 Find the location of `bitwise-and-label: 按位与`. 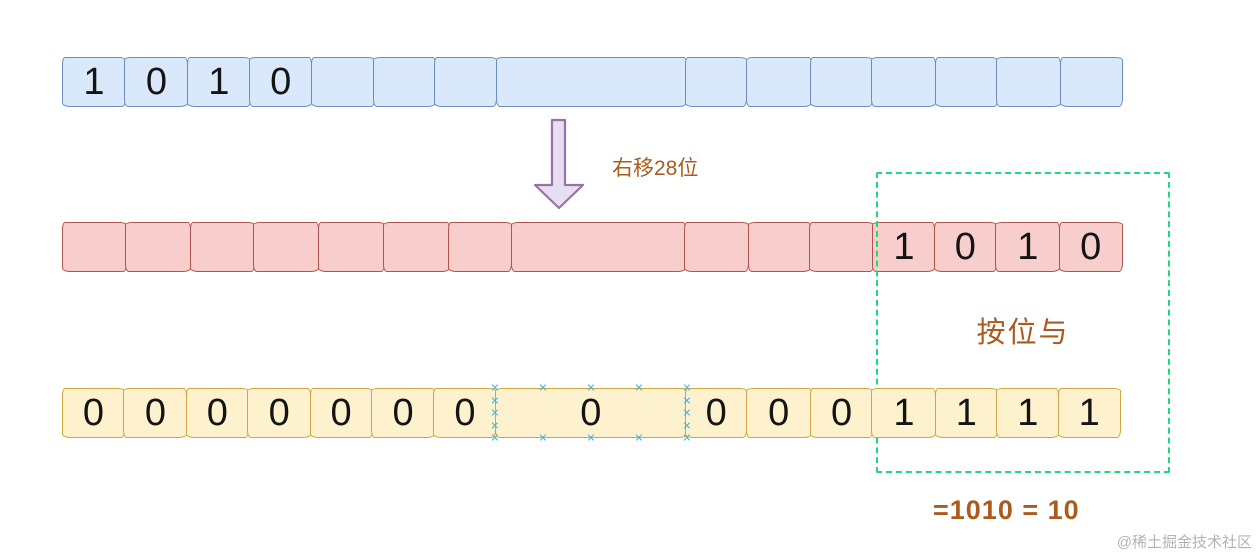

bitwise-and-label: 按位与 is located at coordinates (1023, 333).